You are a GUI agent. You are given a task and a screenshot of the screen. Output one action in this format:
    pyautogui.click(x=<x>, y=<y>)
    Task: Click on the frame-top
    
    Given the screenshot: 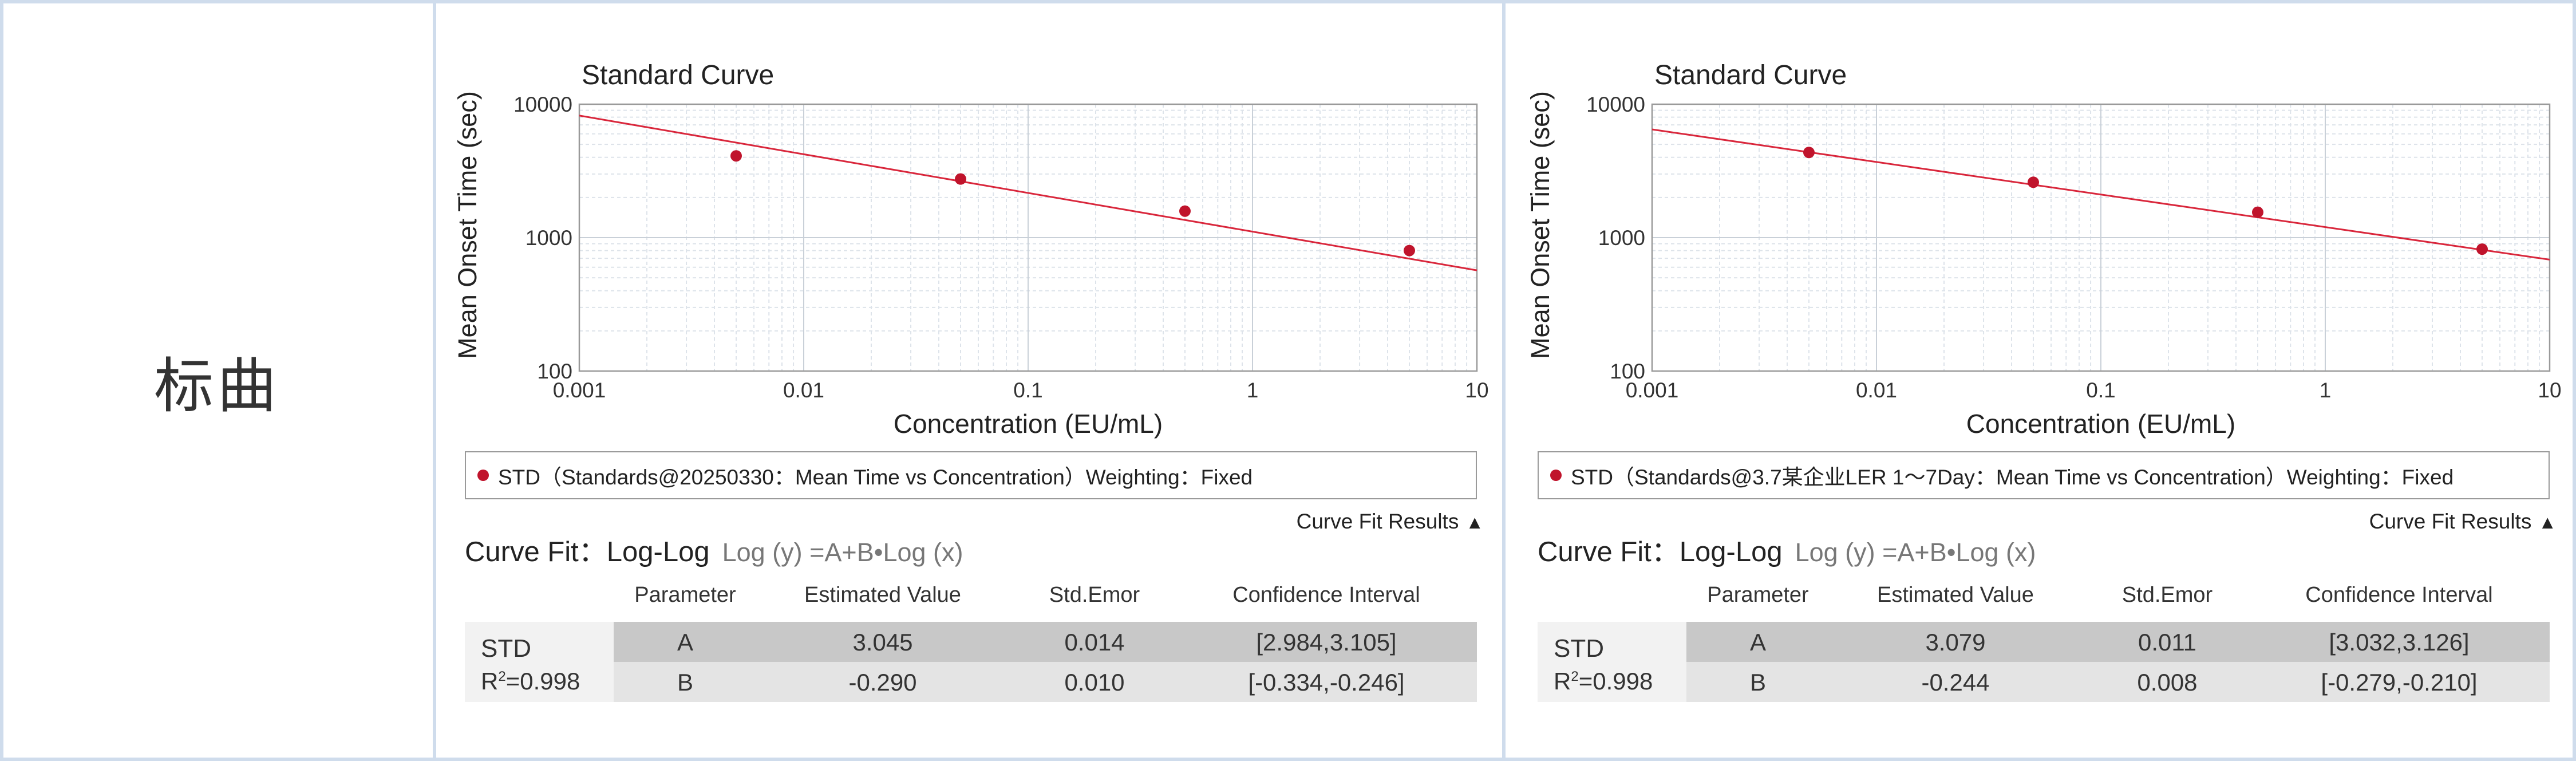 What is the action you would take?
    pyautogui.click(x=1288, y=2)
    